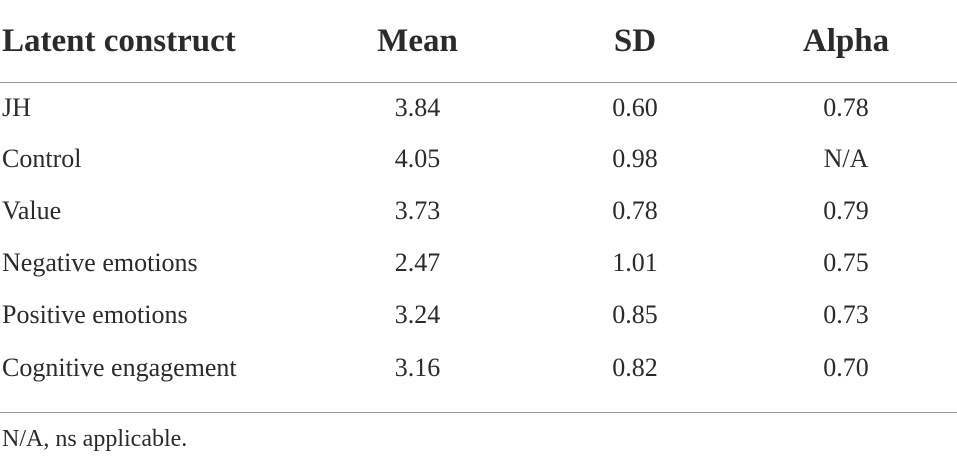 The height and width of the screenshot is (465, 957). What do you see at coordinates (417, 262) in the screenshot?
I see `cell-mean: 2.47` at bounding box center [417, 262].